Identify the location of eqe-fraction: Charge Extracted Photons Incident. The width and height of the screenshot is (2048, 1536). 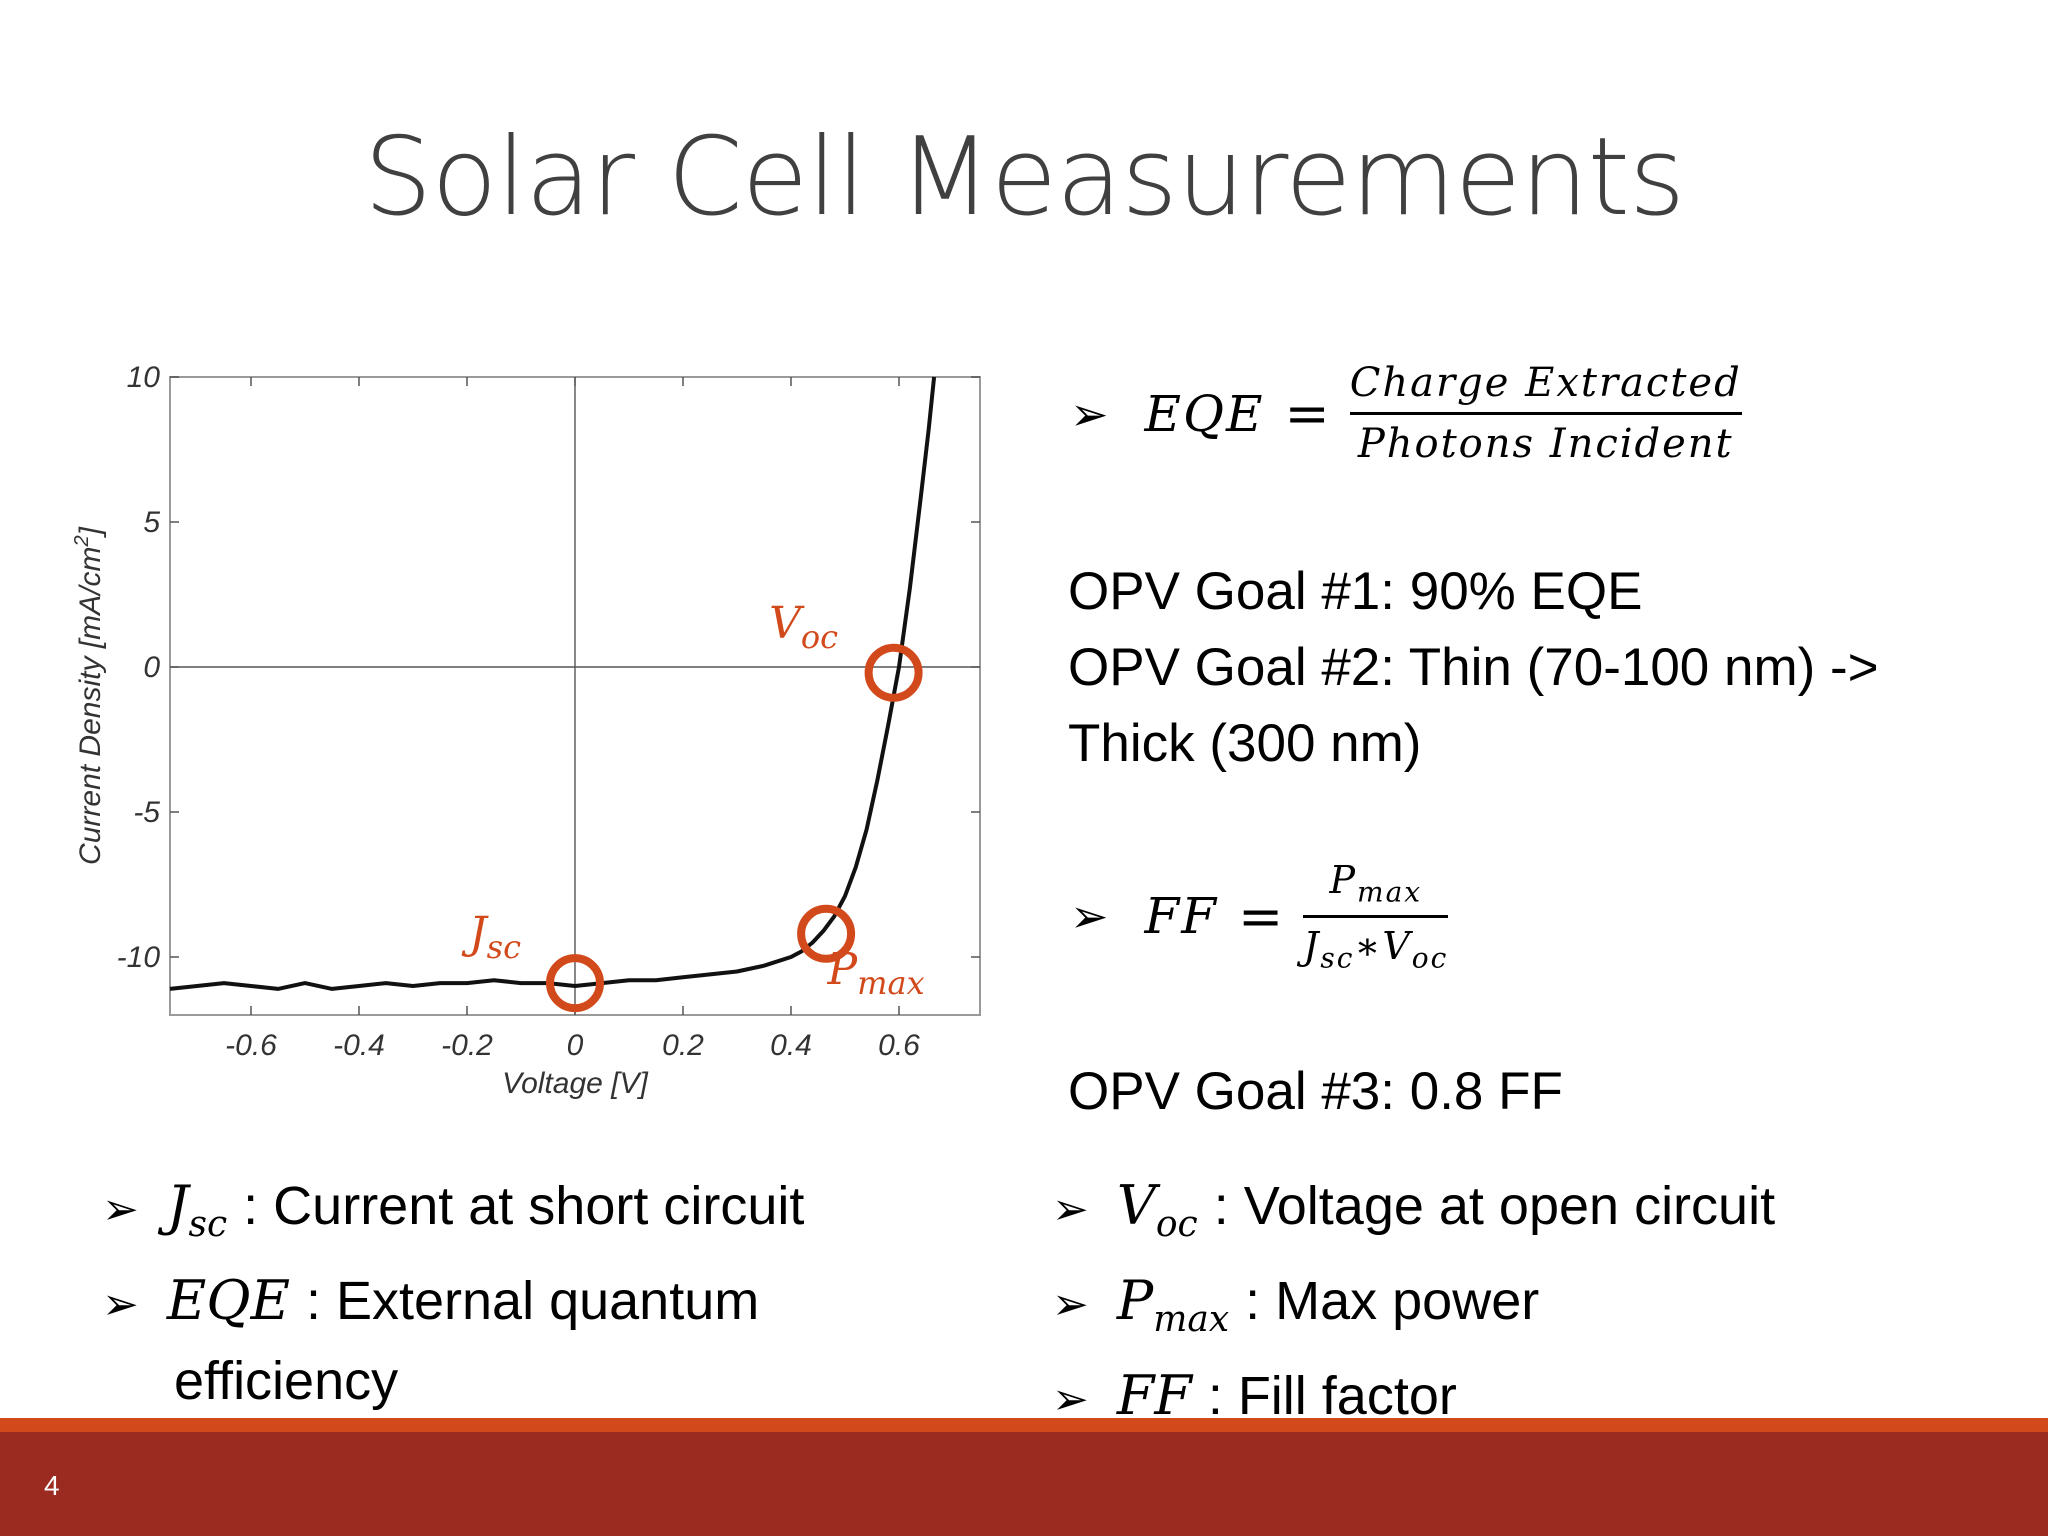
(1545, 413).